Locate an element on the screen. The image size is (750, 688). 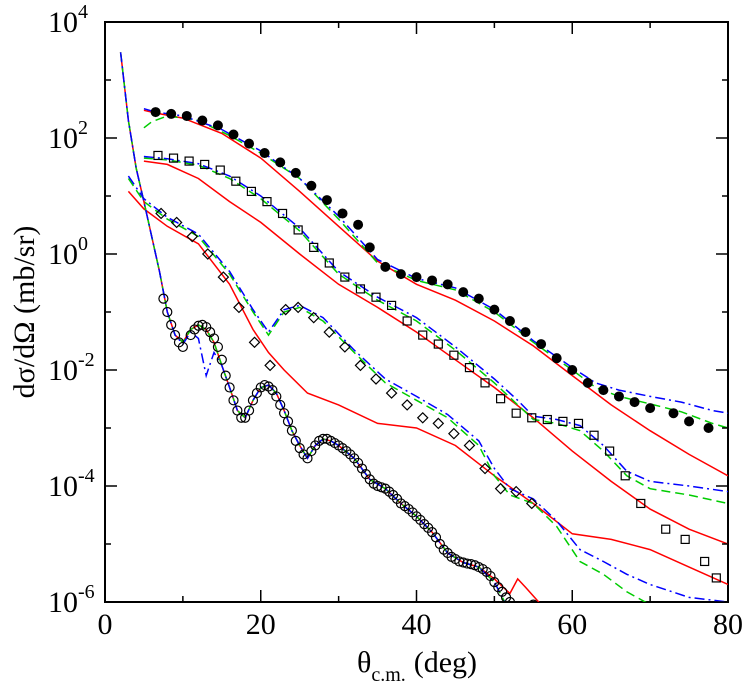
x-tick-label: 0 is located at coordinates (105, 624).